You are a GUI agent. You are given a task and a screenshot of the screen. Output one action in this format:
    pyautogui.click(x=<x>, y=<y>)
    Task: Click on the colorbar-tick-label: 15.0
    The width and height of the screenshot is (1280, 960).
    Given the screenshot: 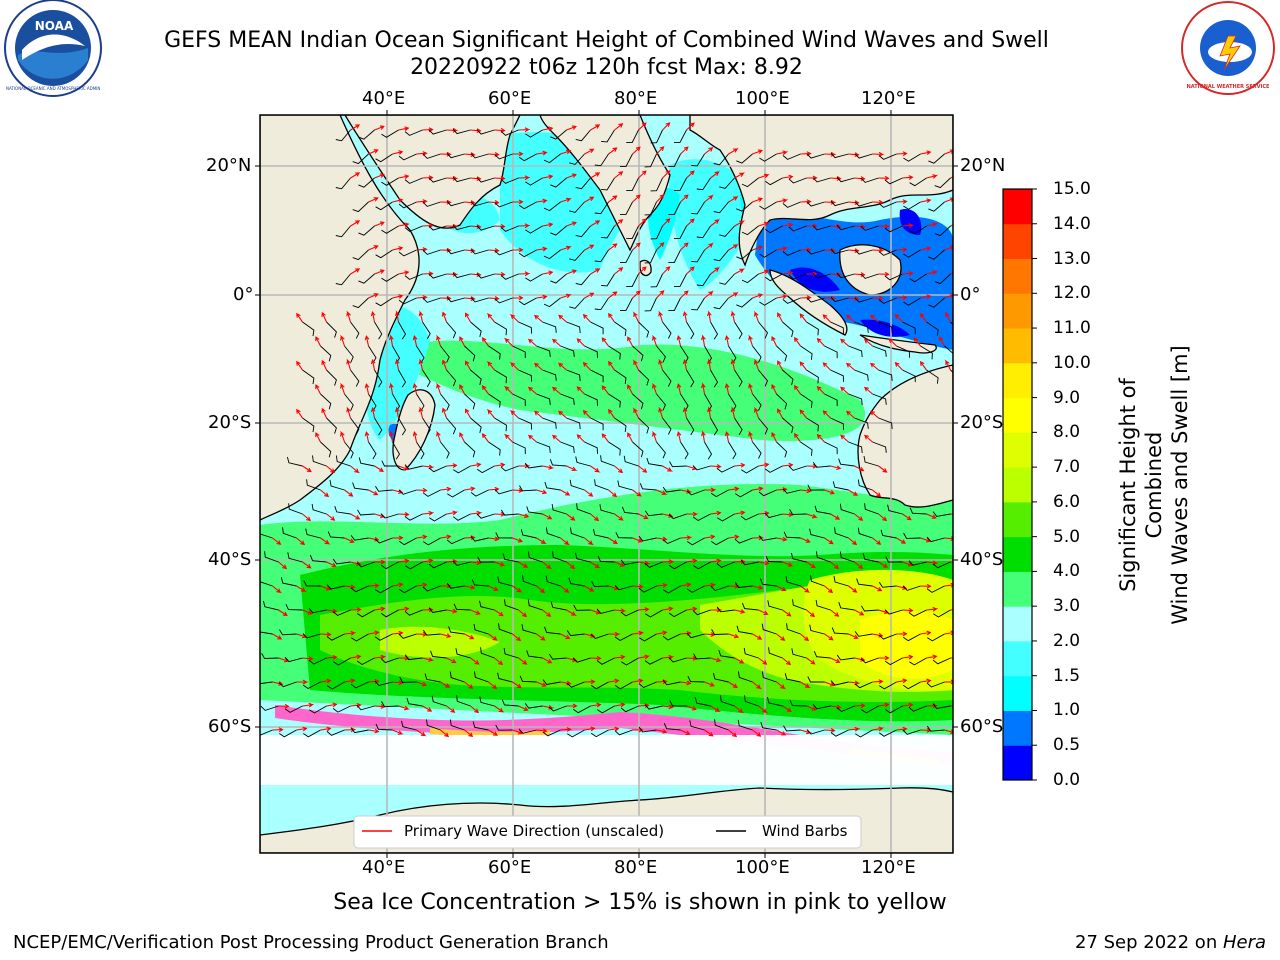 What is the action you would take?
    pyautogui.click(x=1072, y=189)
    